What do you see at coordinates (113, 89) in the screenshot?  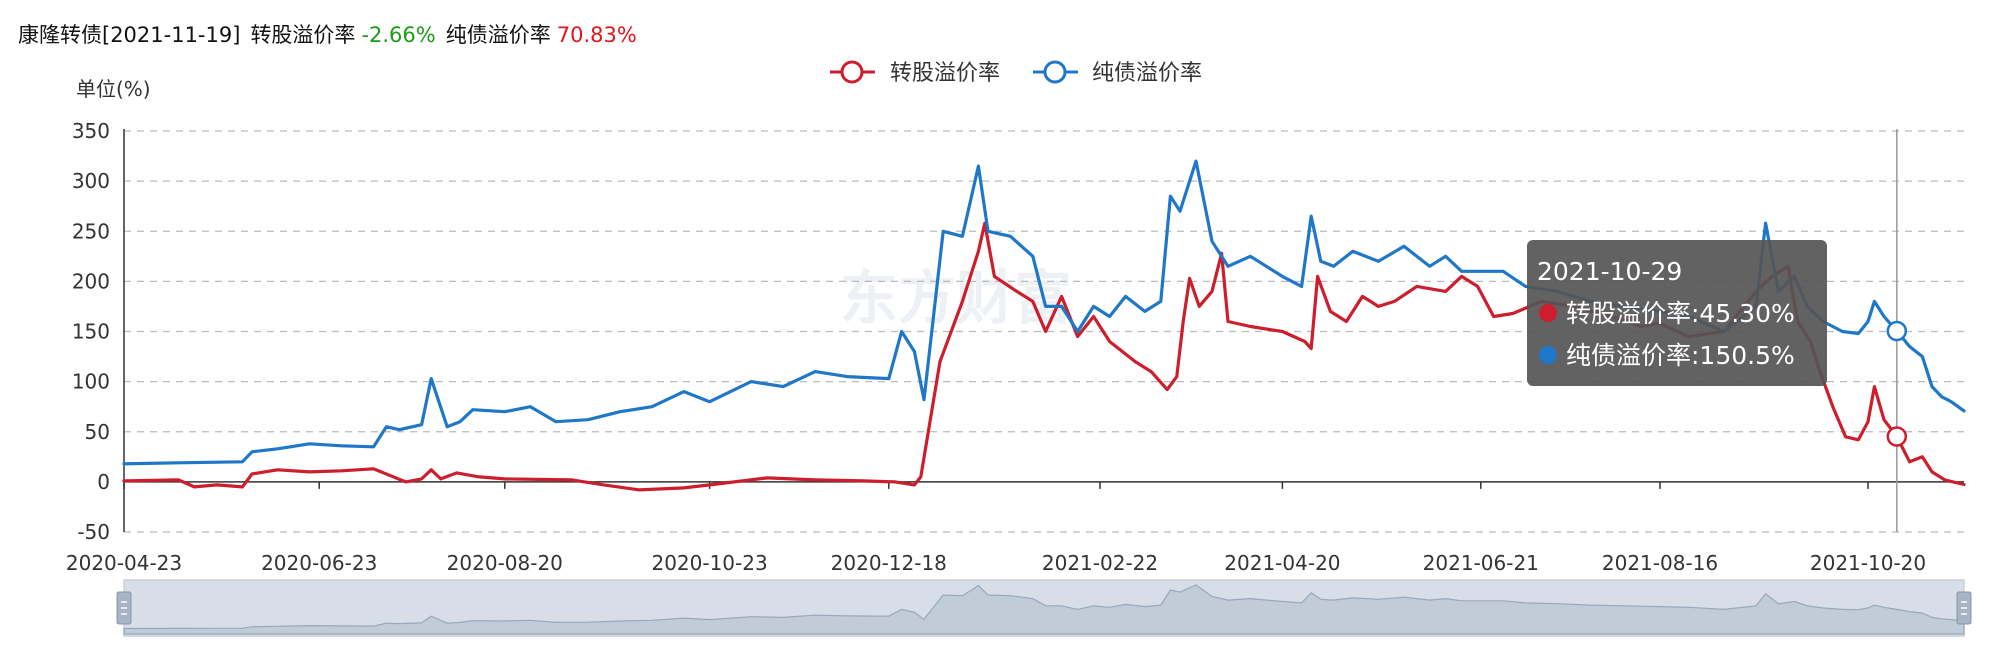 I see `y-axis-label: 单位(%)` at bounding box center [113, 89].